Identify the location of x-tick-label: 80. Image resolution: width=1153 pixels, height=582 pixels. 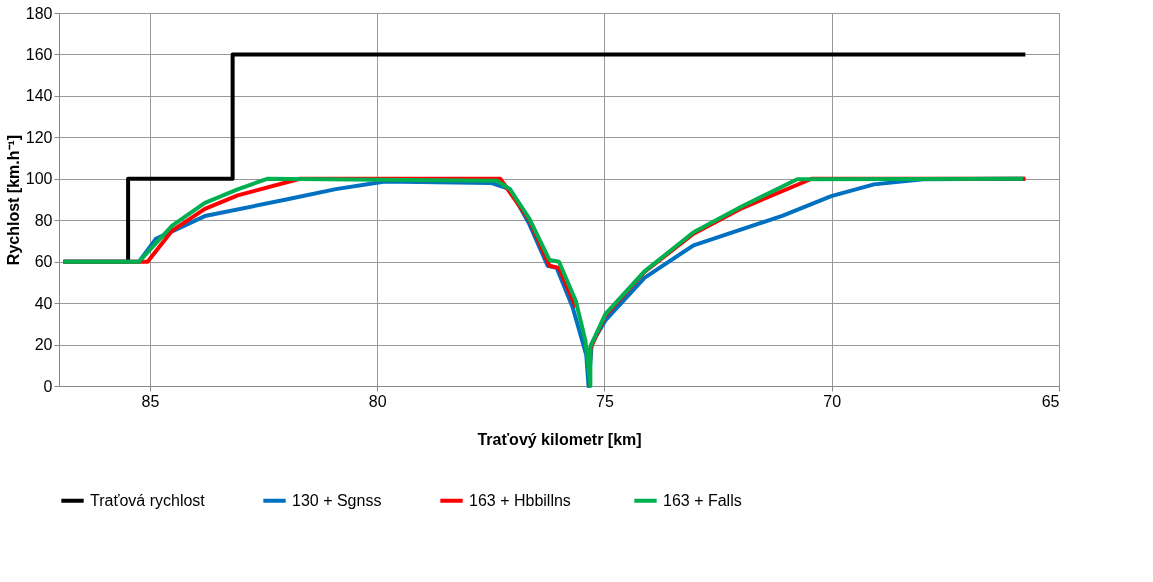
(377, 401).